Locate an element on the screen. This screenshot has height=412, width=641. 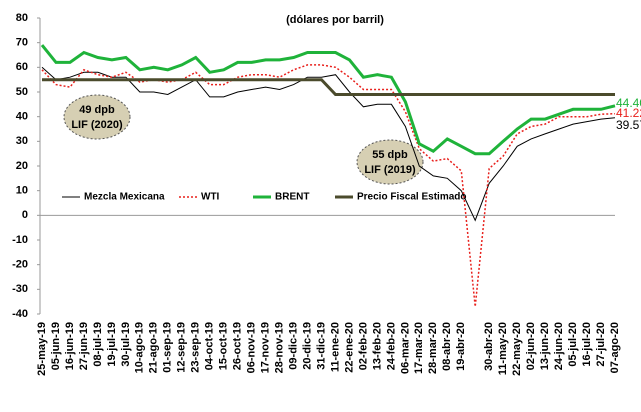
legend-label: BRENT is located at coordinates (292, 197).